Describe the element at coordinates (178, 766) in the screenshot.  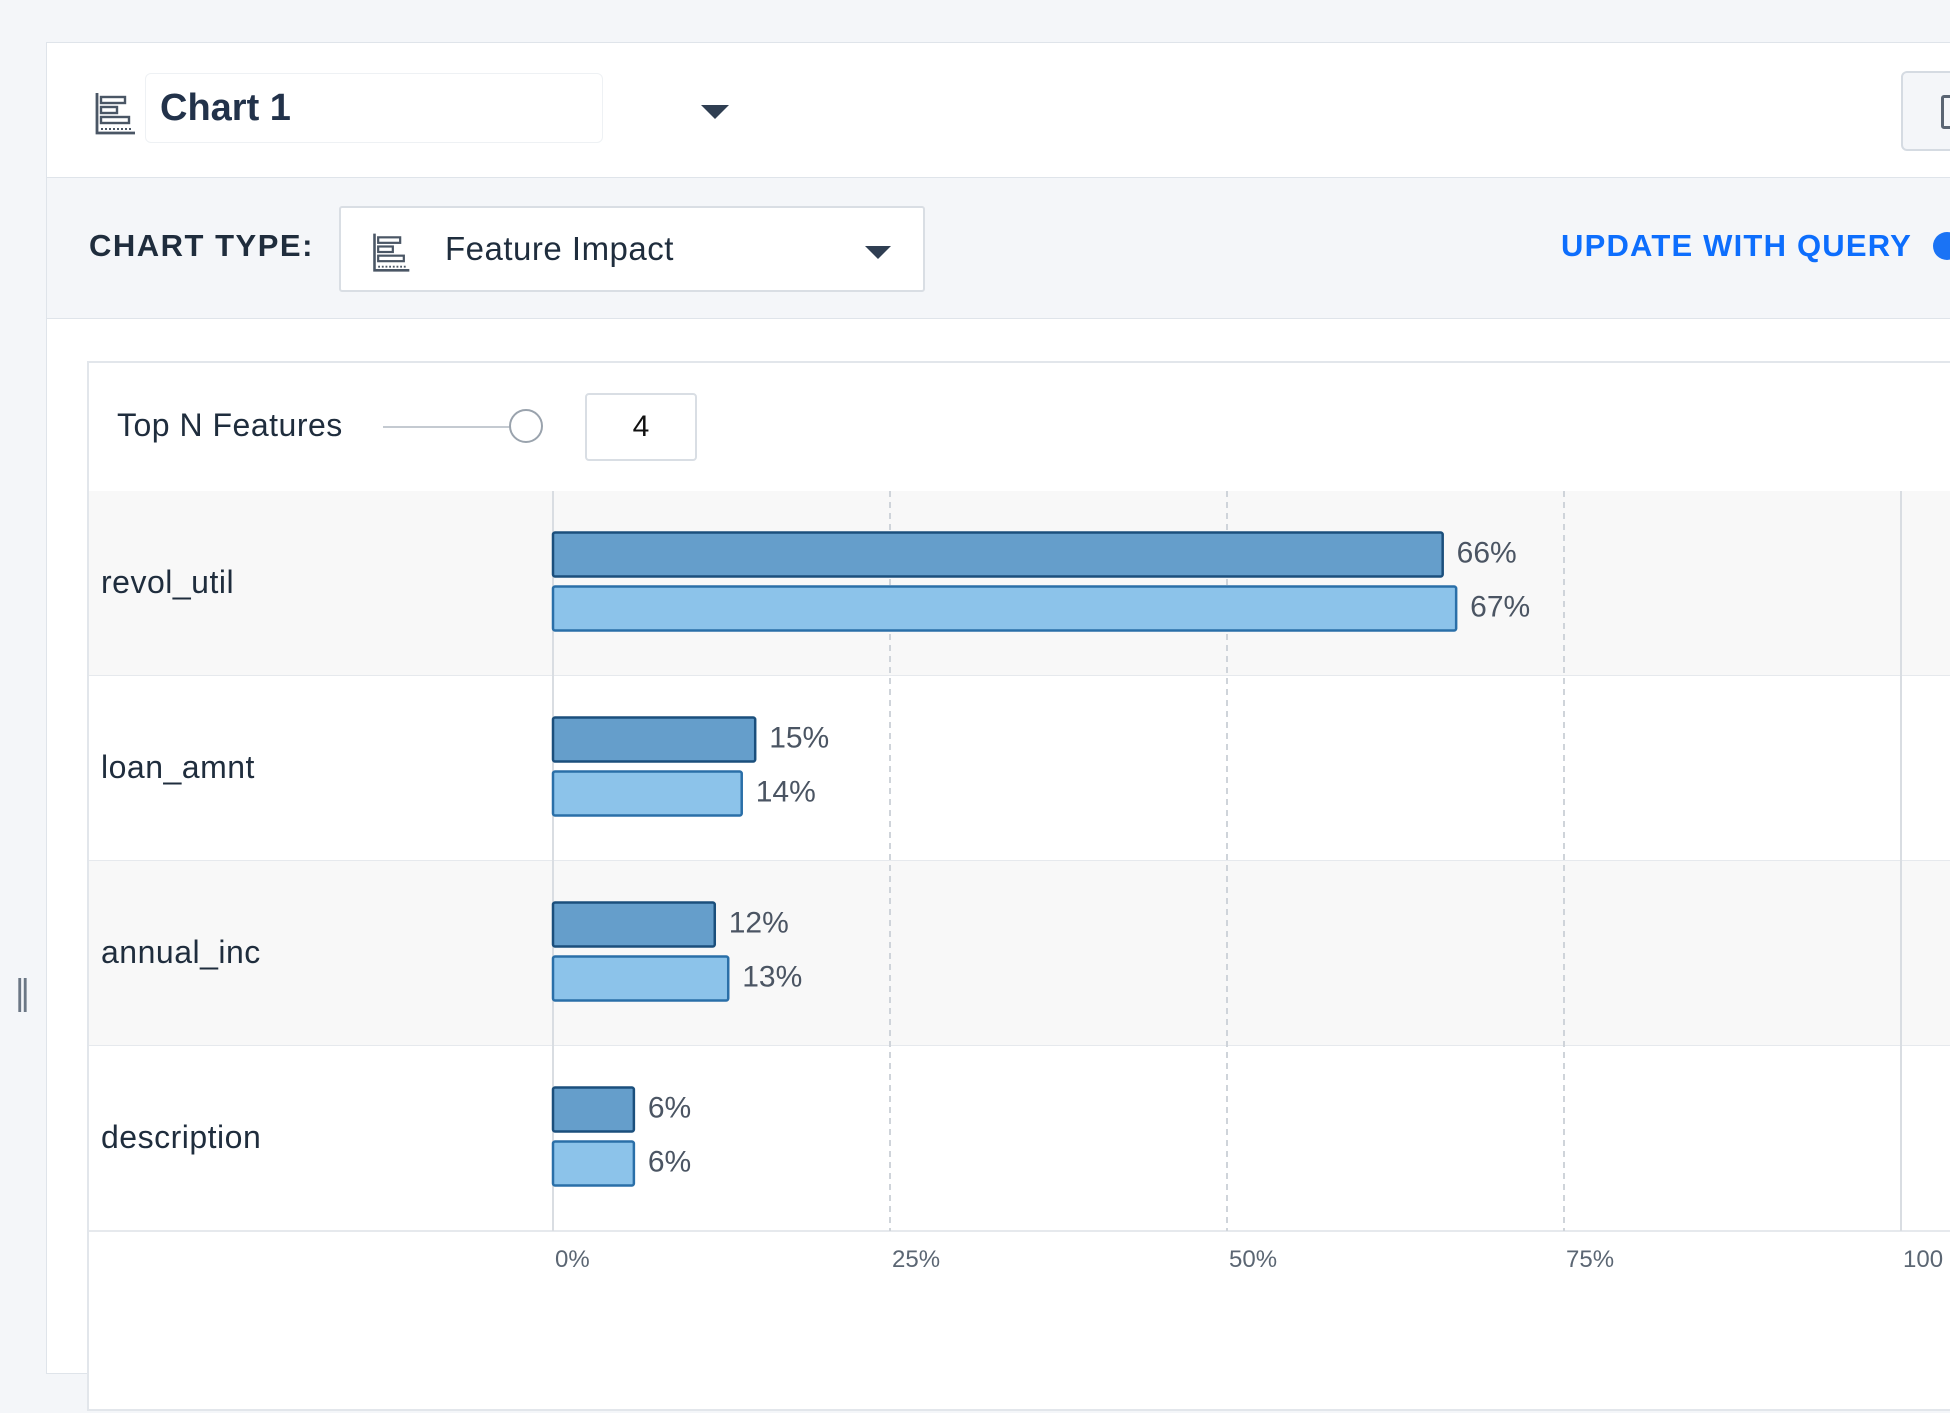
I see `feature-label: loan_amnt` at that location.